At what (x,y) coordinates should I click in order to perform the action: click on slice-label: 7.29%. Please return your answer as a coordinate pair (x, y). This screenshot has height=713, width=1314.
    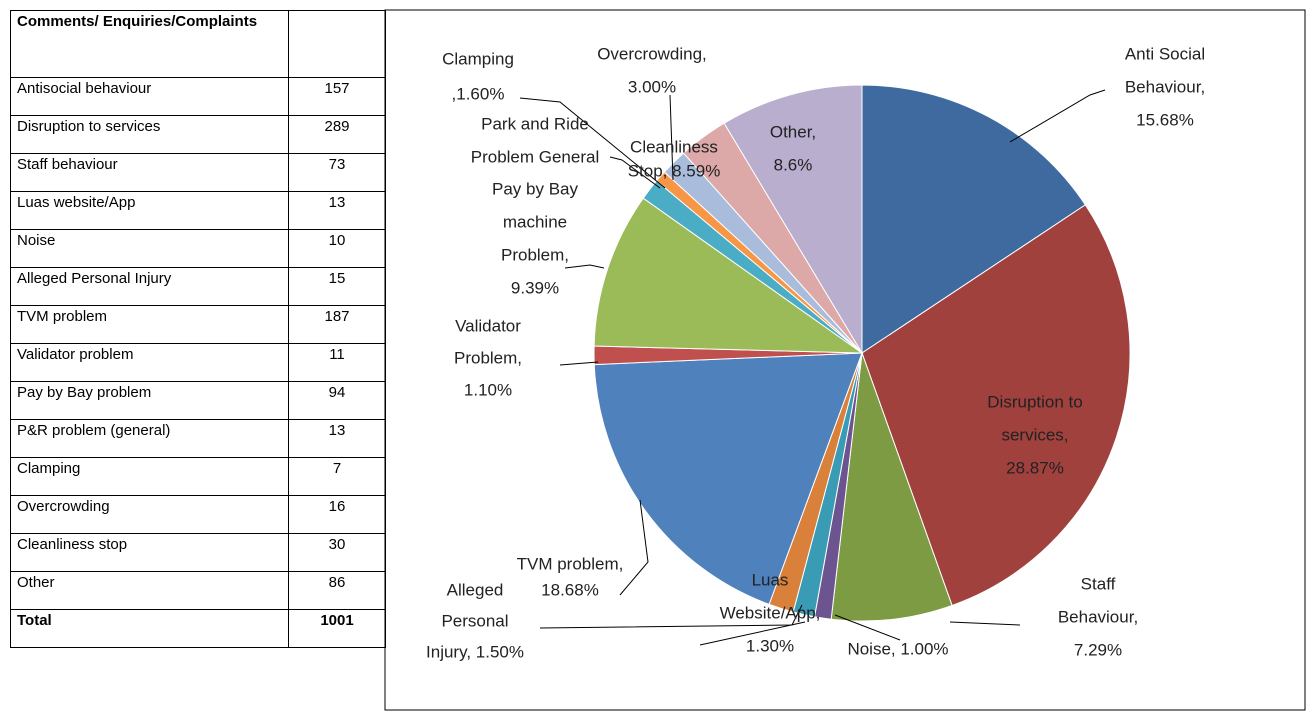
    Looking at the image, I should click on (1098, 649).